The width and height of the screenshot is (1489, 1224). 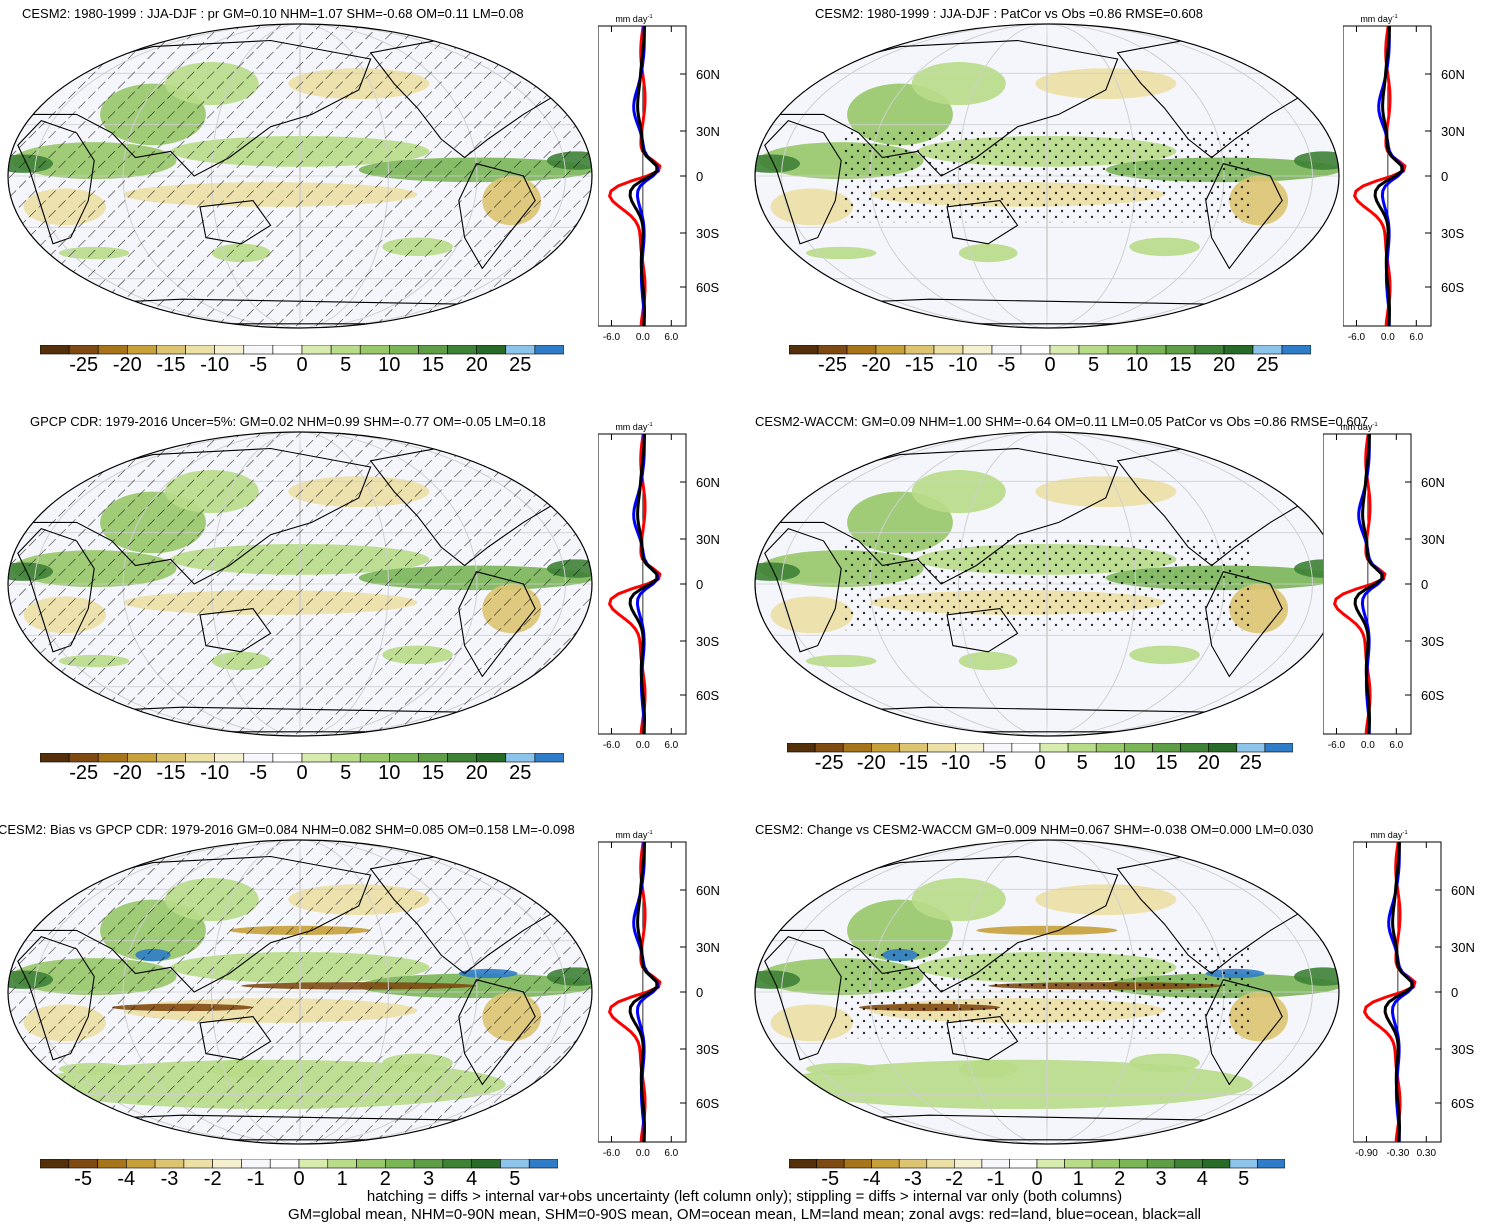 I want to click on colorbar-label: 0, so click(x=1040, y=763).